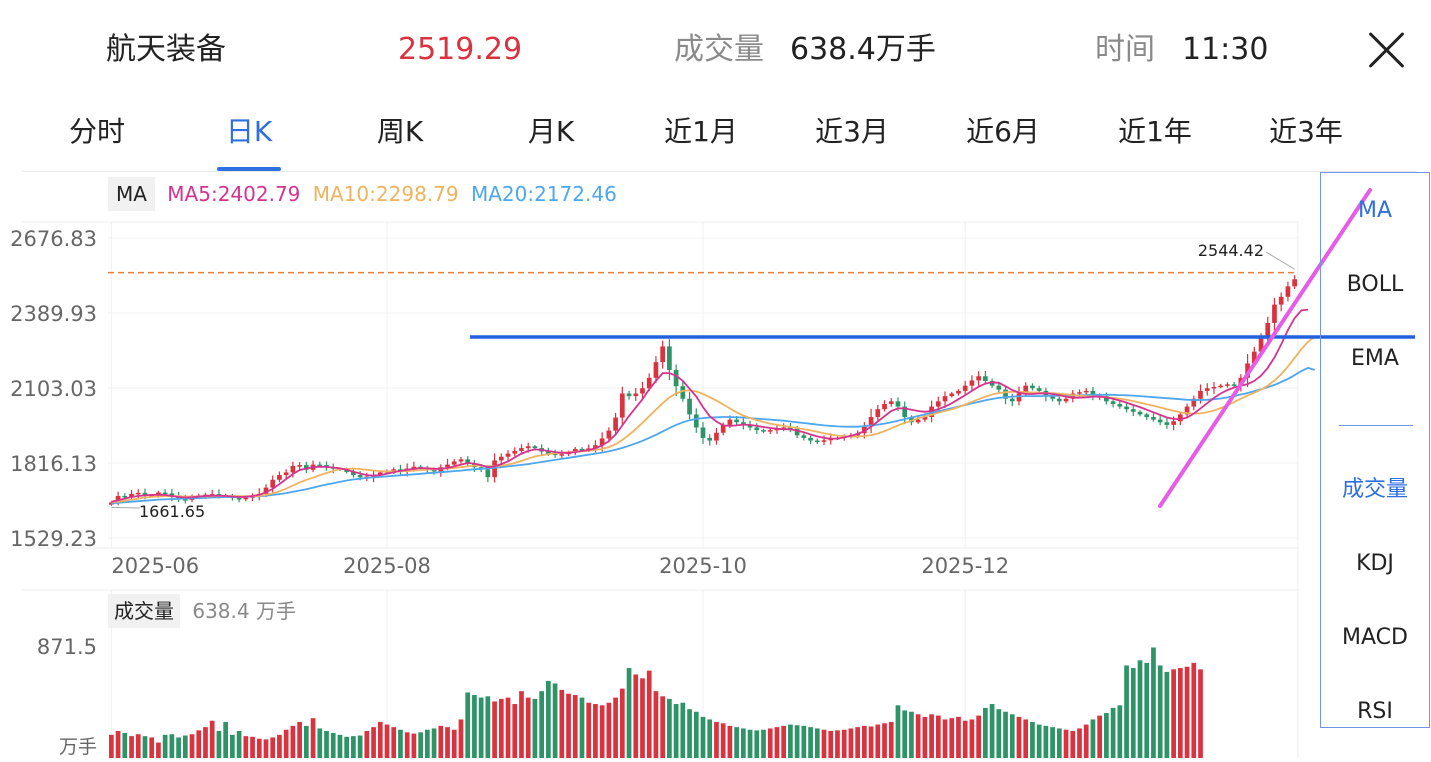  What do you see at coordinates (1375, 563) in the screenshot?
I see `indicator-kdj: KDJ` at bounding box center [1375, 563].